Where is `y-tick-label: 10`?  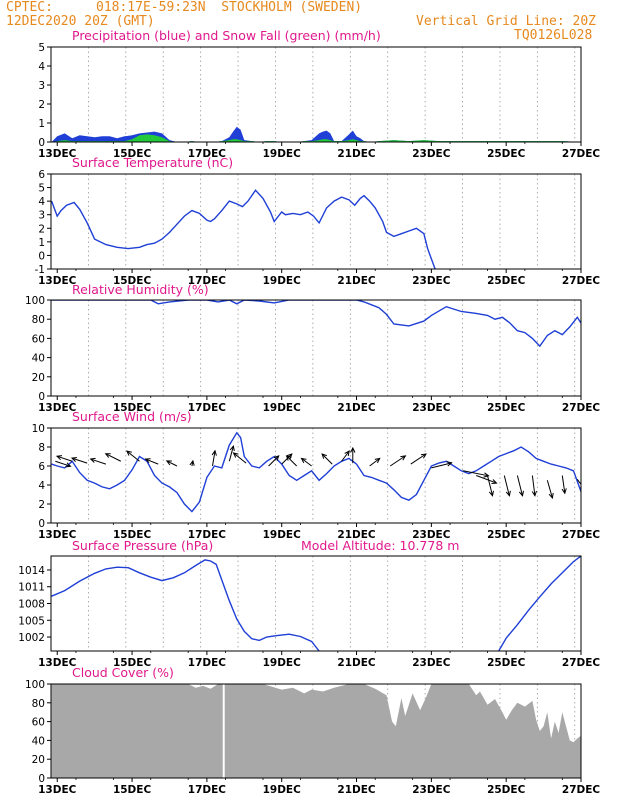
y-tick-label: 10 is located at coordinates (38, 429).